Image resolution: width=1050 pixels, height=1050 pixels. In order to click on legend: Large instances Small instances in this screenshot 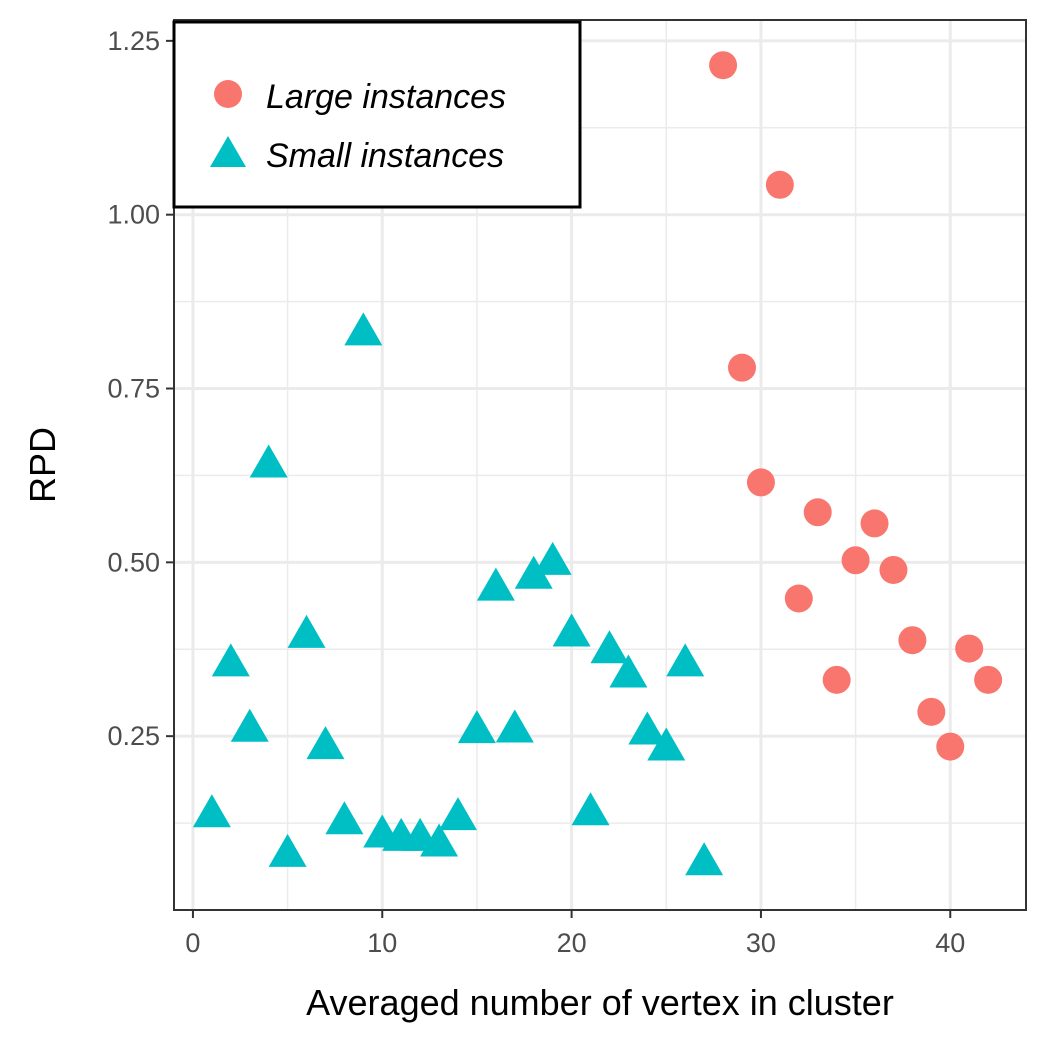, I will do `click(377, 114)`.